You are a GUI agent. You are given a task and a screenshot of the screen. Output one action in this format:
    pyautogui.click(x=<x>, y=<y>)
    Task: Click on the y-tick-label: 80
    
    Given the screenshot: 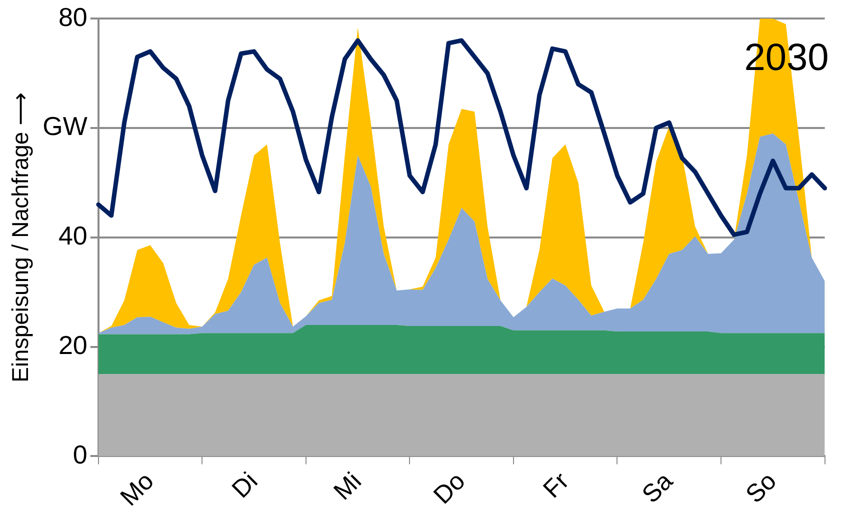 What is the action you would take?
    pyautogui.click(x=73, y=17)
    